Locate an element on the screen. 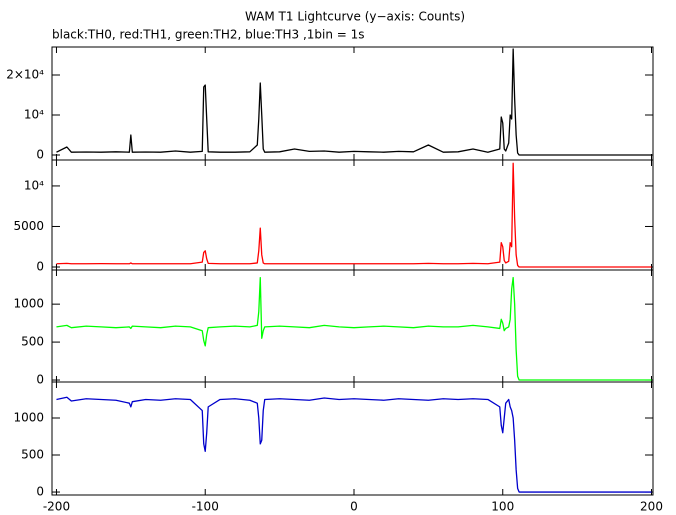 Image resolution: width=676 pixels, height=515 pixels. x-tick-label: -100 is located at coordinates (205, 507).